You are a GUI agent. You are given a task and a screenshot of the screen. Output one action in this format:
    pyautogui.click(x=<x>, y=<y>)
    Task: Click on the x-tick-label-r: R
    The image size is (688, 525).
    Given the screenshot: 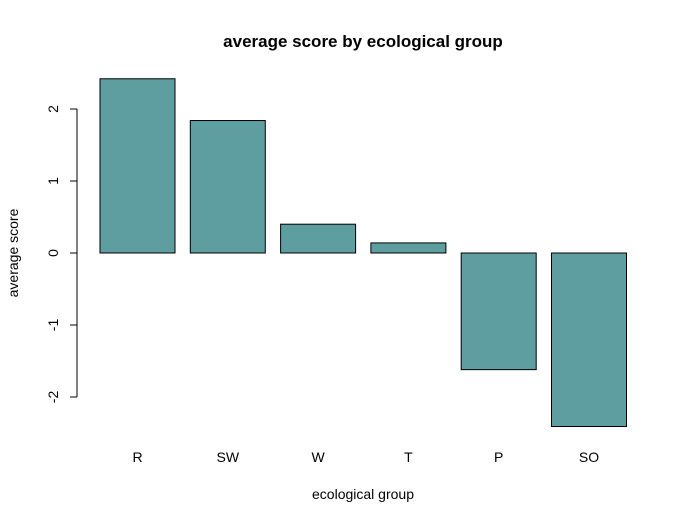 What is the action you would take?
    pyautogui.click(x=137, y=457)
    